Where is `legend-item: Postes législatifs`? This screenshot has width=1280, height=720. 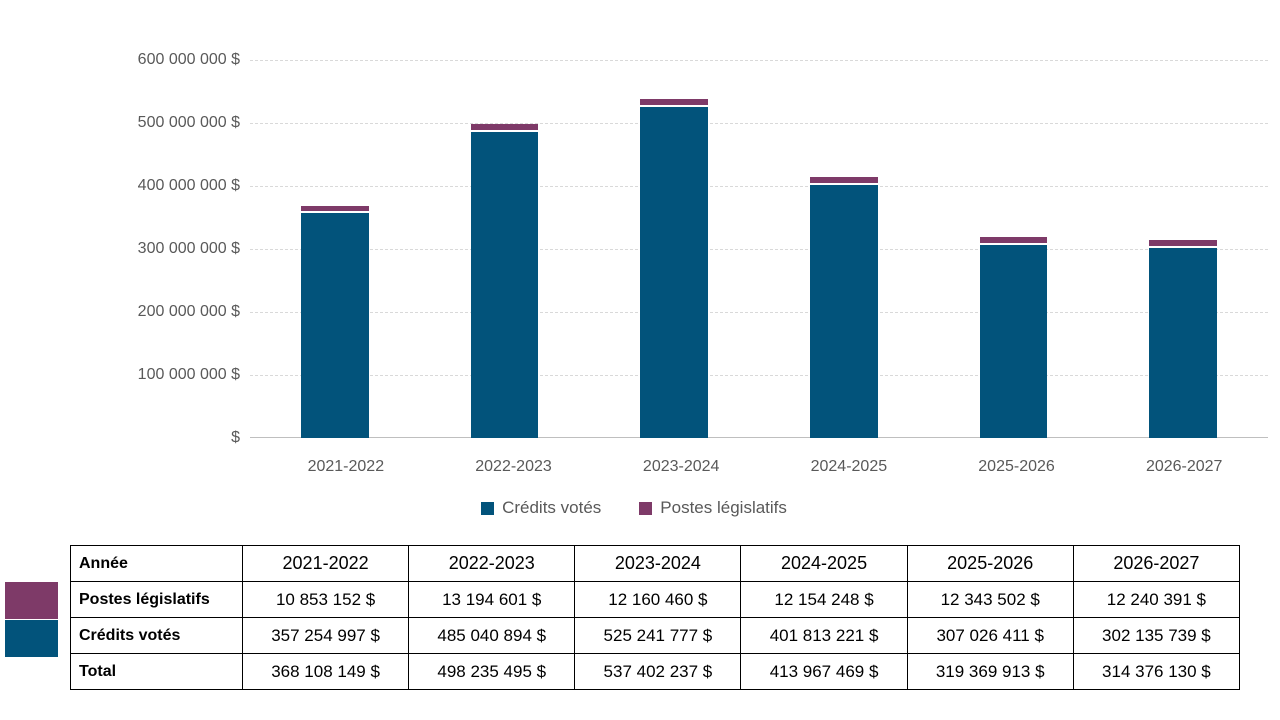 legend-item: Postes législatifs is located at coordinates (713, 508).